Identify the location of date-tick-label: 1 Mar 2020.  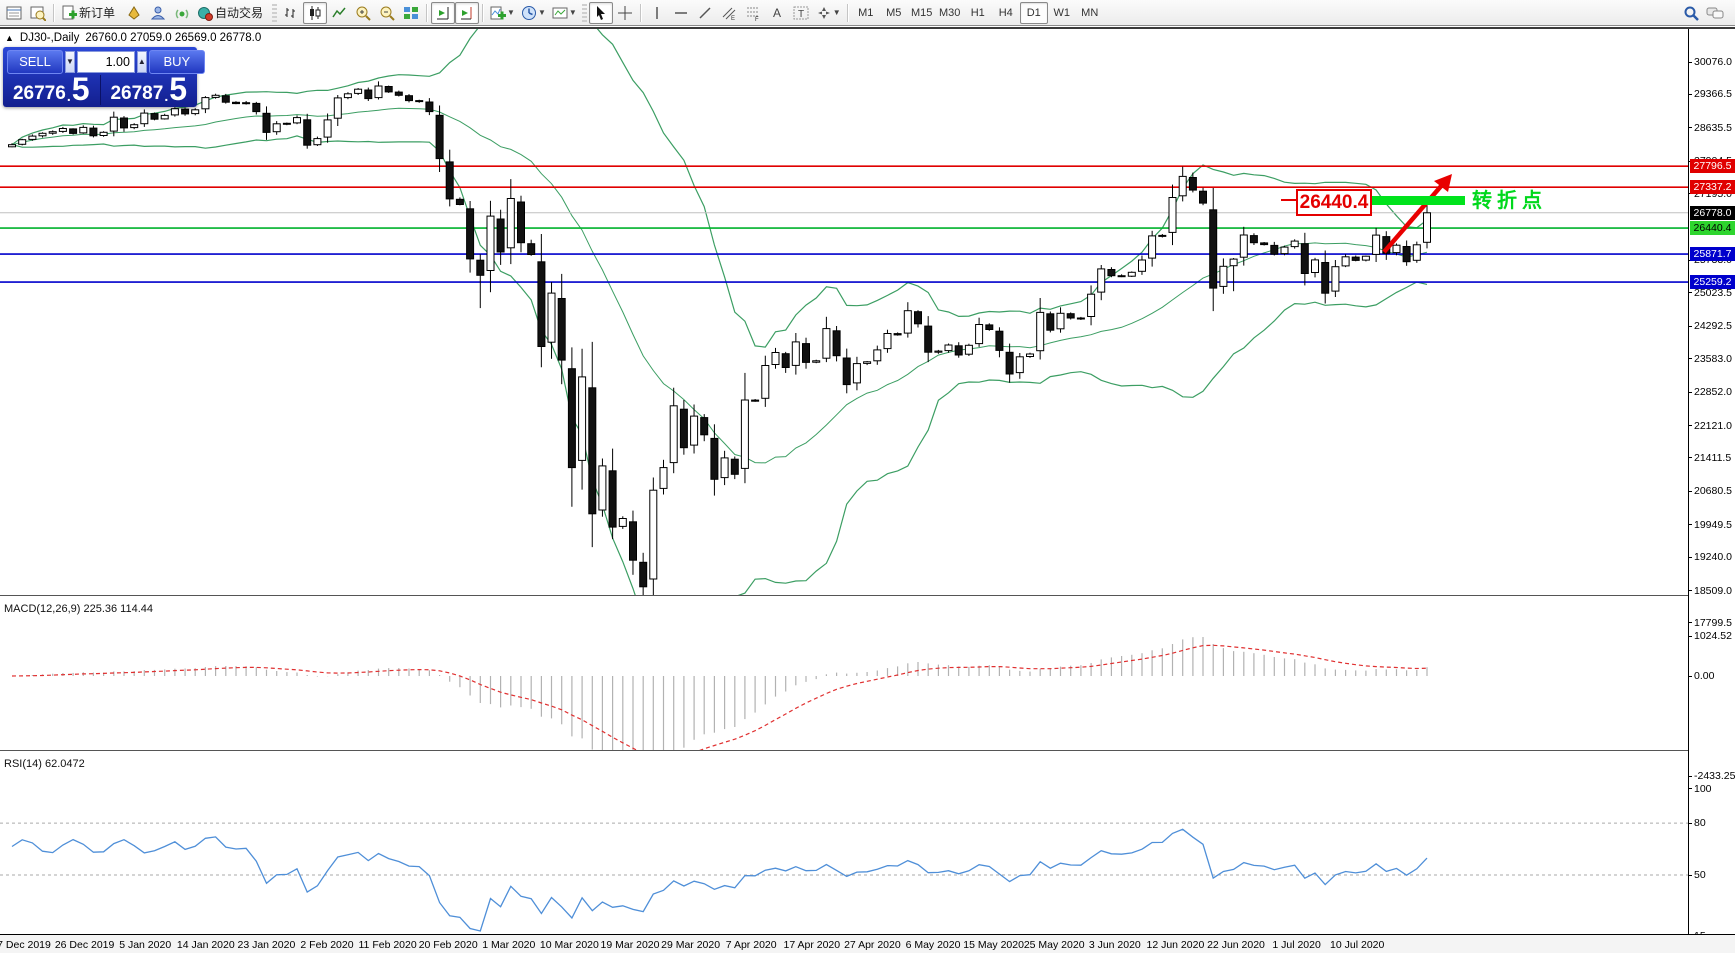
(509, 945).